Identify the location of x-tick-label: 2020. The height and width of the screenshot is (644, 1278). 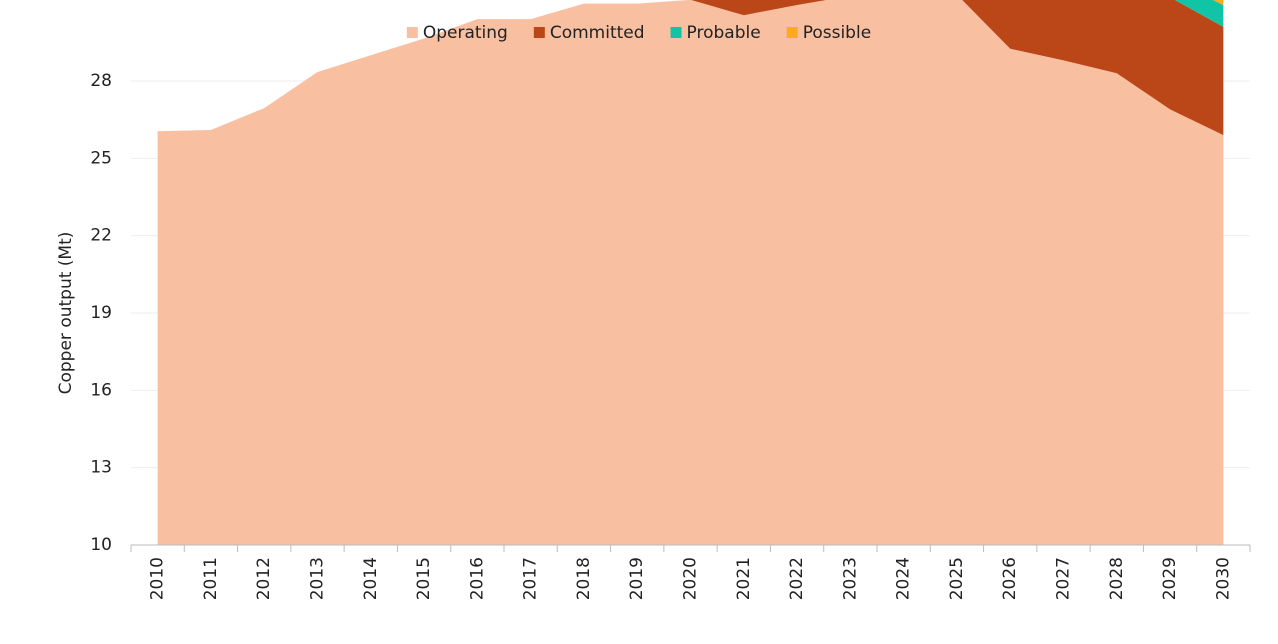
(691, 578).